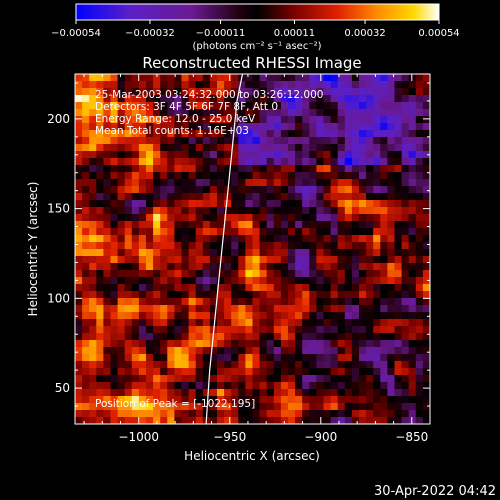 The width and height of the screenshot is (500, 500). What do you see at coordinates (58, 209) in the screenshot?
I see `y-tick-label: 150` at bounding box center [58, 209].